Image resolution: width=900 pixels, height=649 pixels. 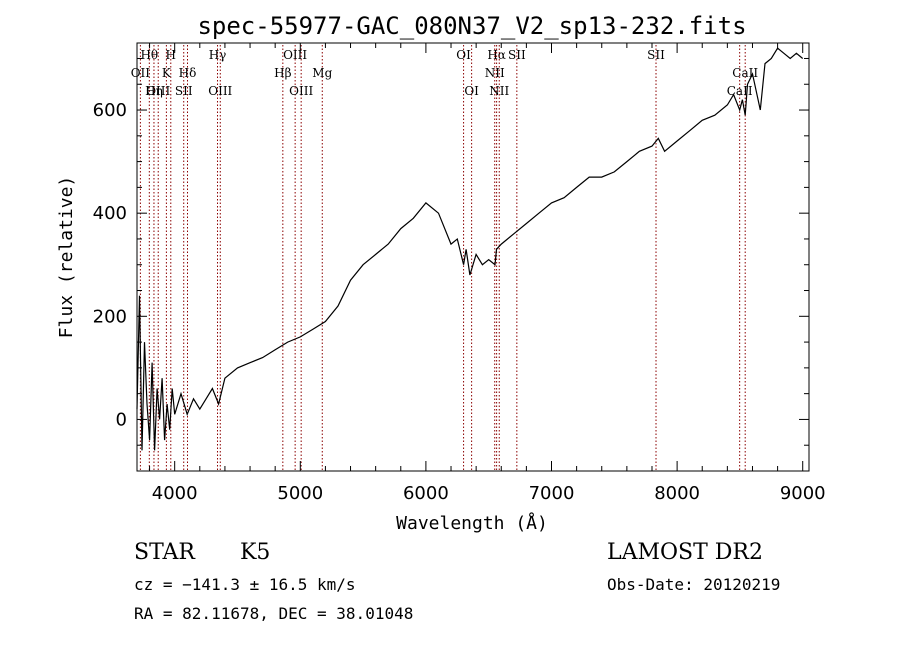 What do you see at coordinates (552, 493) in the screenshot?
I see `x-tick-label: 7000` at bounding box center [552, 493].